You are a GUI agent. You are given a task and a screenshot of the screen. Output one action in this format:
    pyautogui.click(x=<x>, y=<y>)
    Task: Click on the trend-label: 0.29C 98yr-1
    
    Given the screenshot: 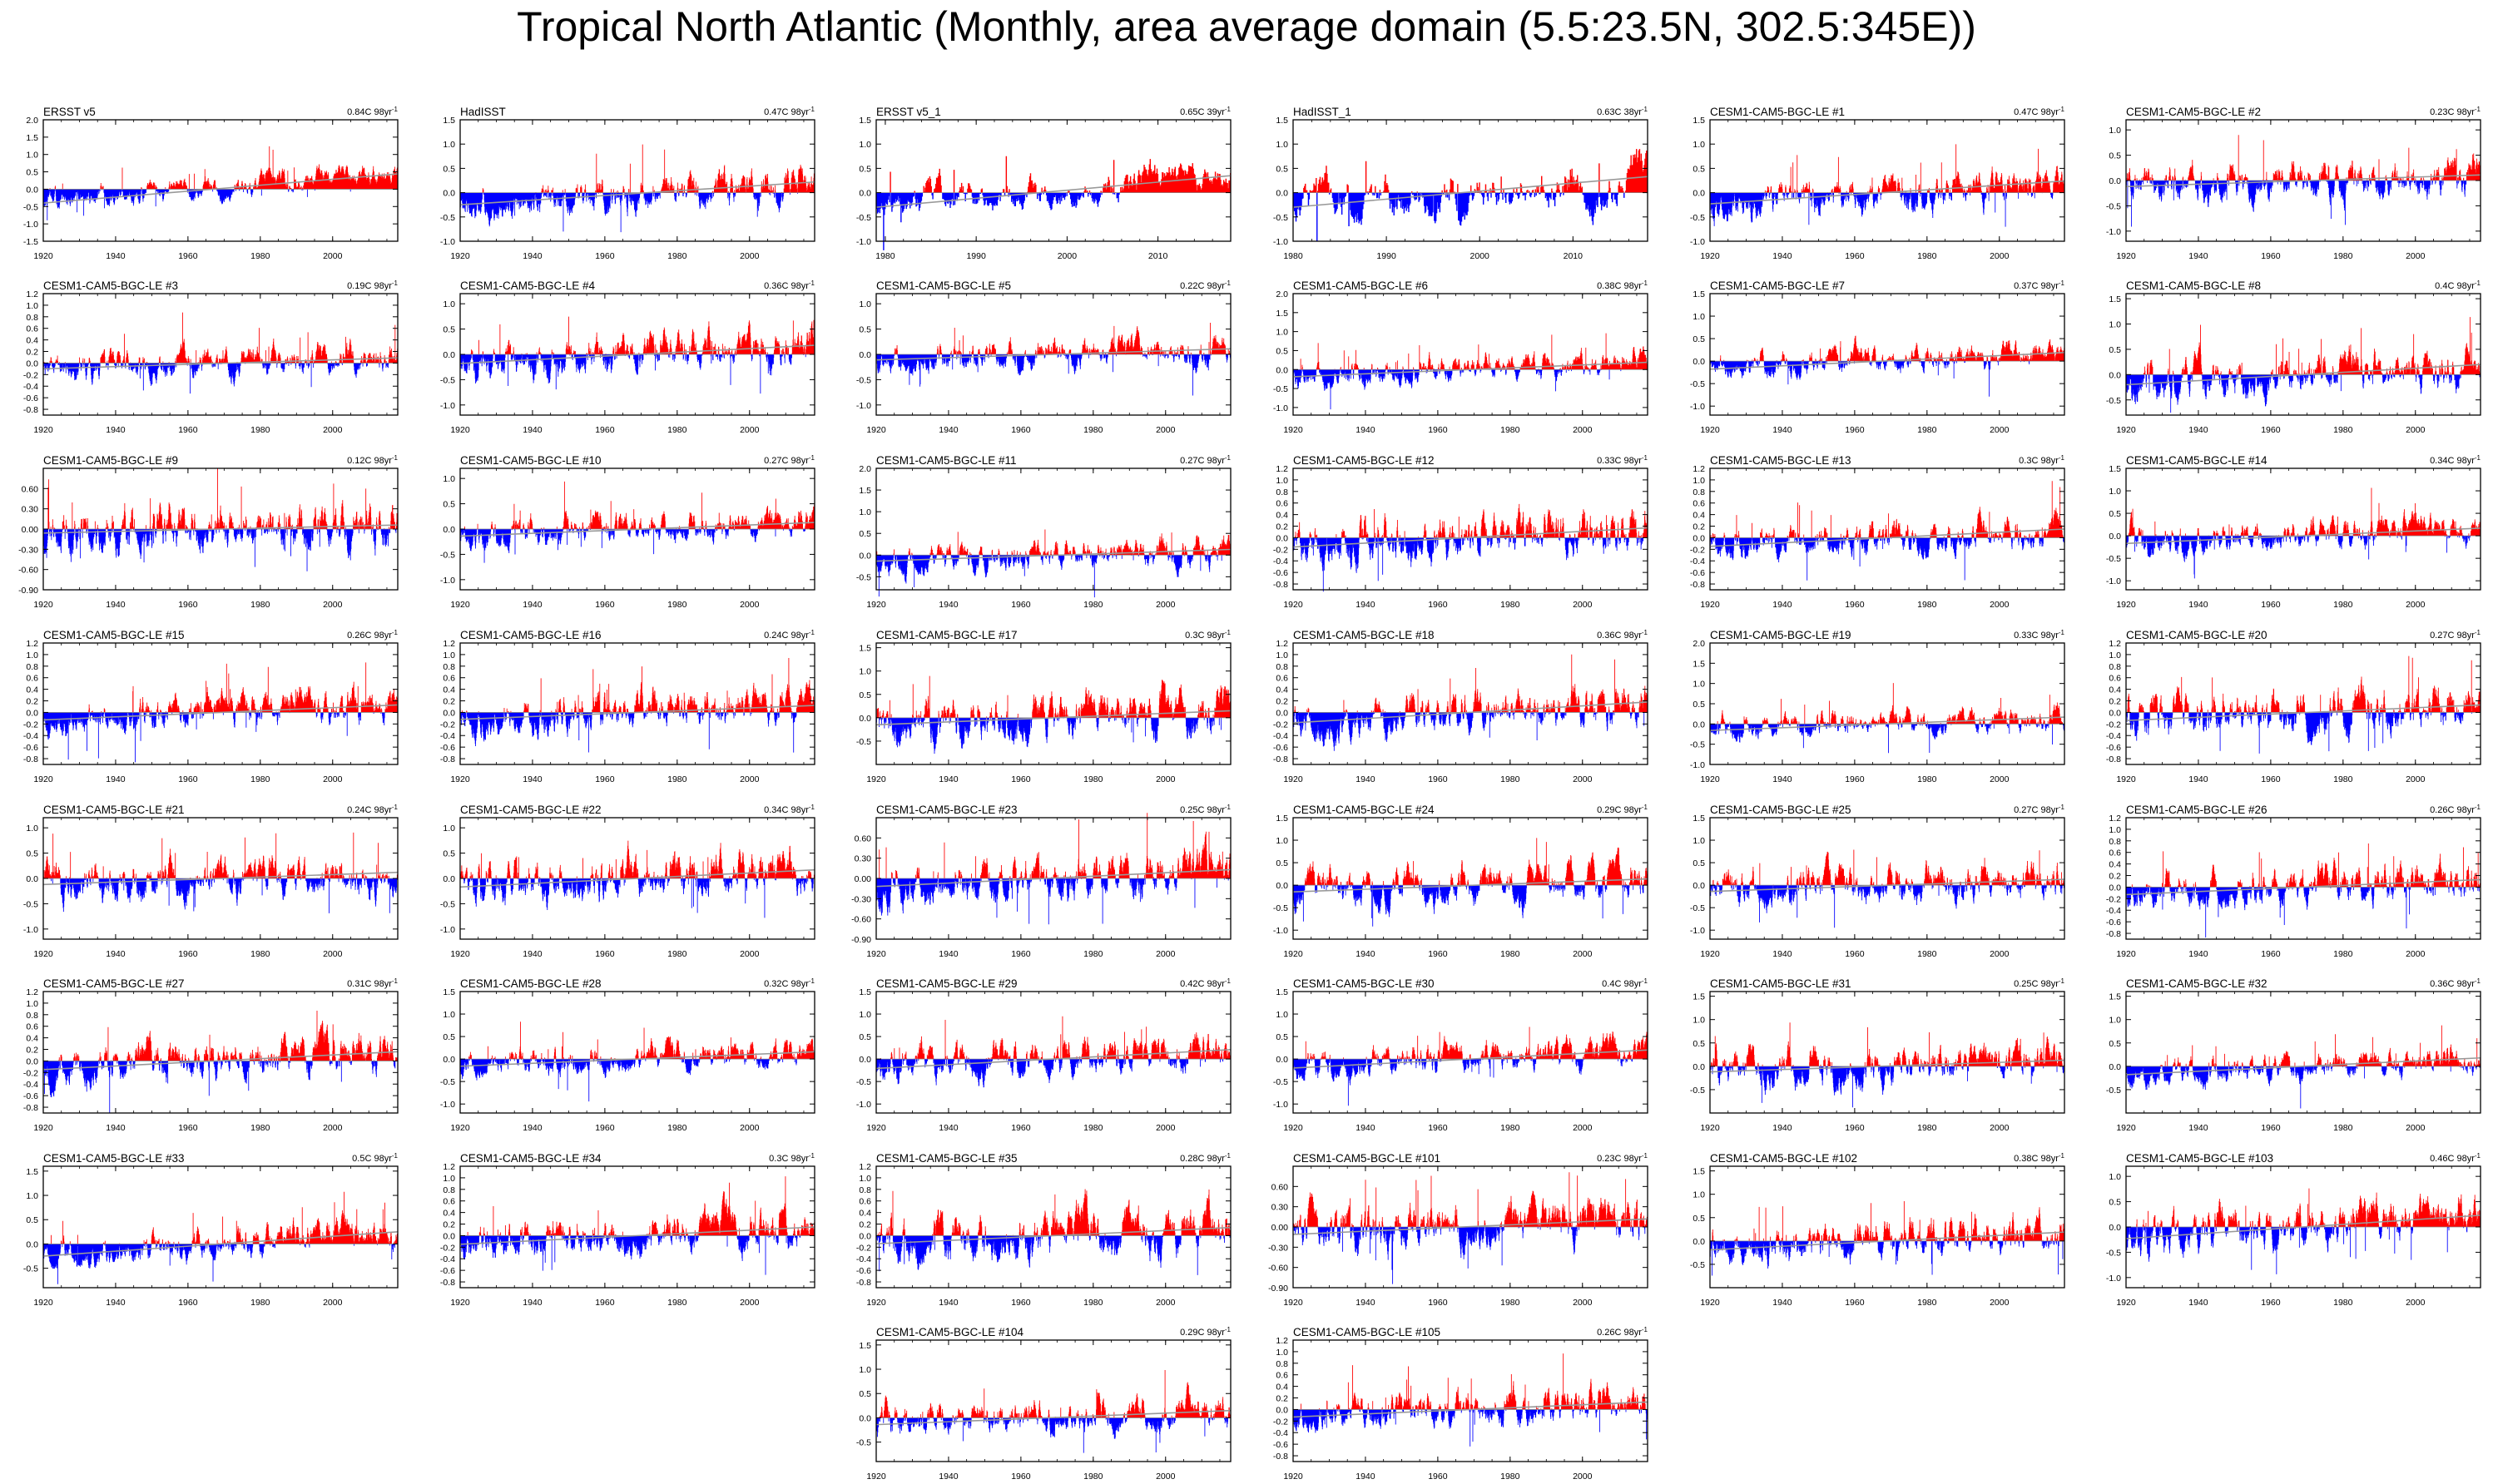 What is the action you would take?
    pyautogui.click(x=1205, y=1332)
    